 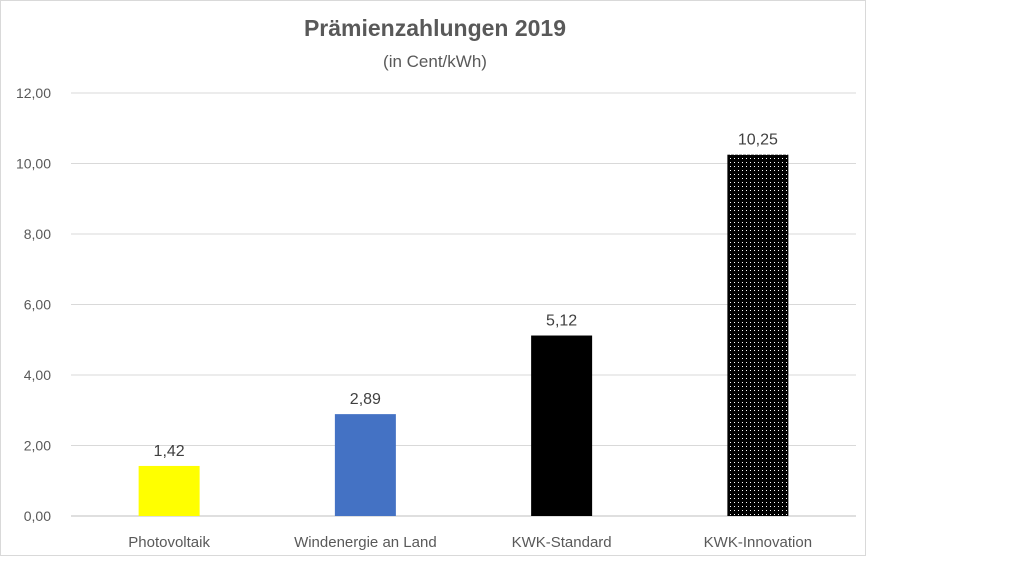 I want to click on category-label: Windenergie an Land, so click(x=365, y=542).